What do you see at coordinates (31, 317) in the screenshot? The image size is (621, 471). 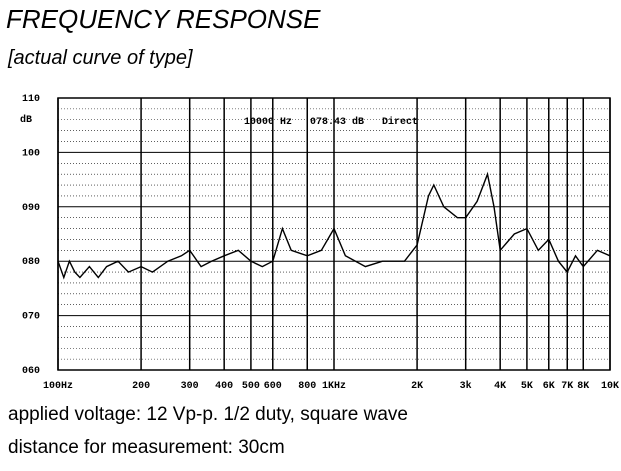 I see `y-tick-label: 070` at bounding box center [31, 317].